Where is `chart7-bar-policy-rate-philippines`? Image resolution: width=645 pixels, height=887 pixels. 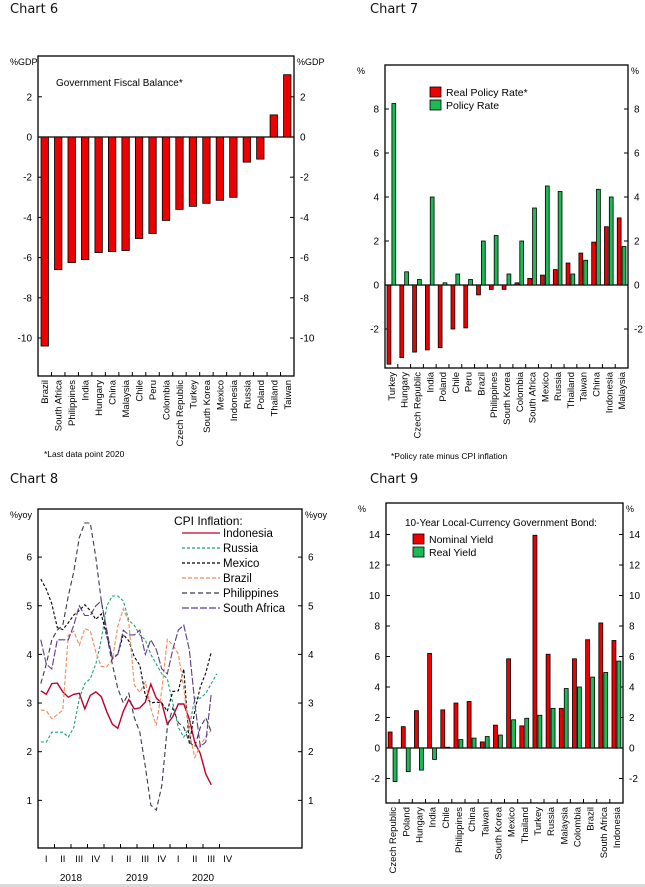
chart7-bar-policy-rate-philippines is located at coordinates (496, 260).